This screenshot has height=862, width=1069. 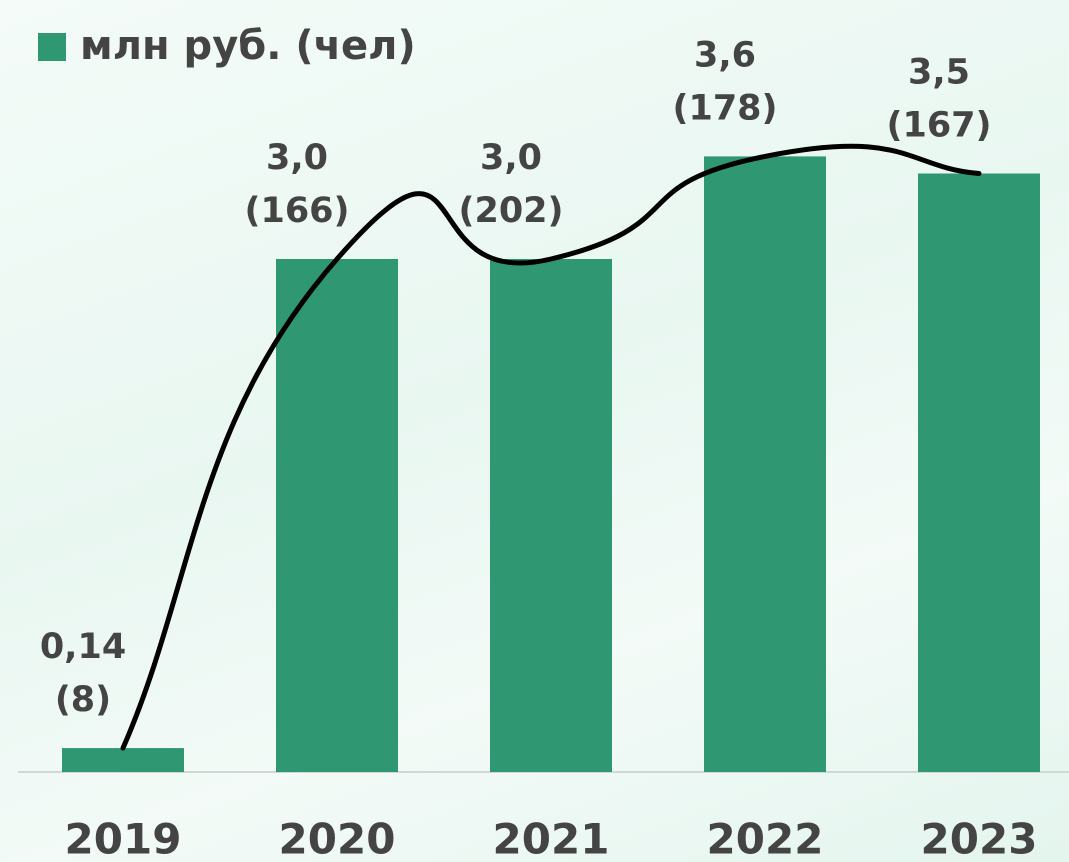 What do you see at coordinates (510, 211) in the screenshot?
I see `count-label: (202)` at bounding box center [510, 211].